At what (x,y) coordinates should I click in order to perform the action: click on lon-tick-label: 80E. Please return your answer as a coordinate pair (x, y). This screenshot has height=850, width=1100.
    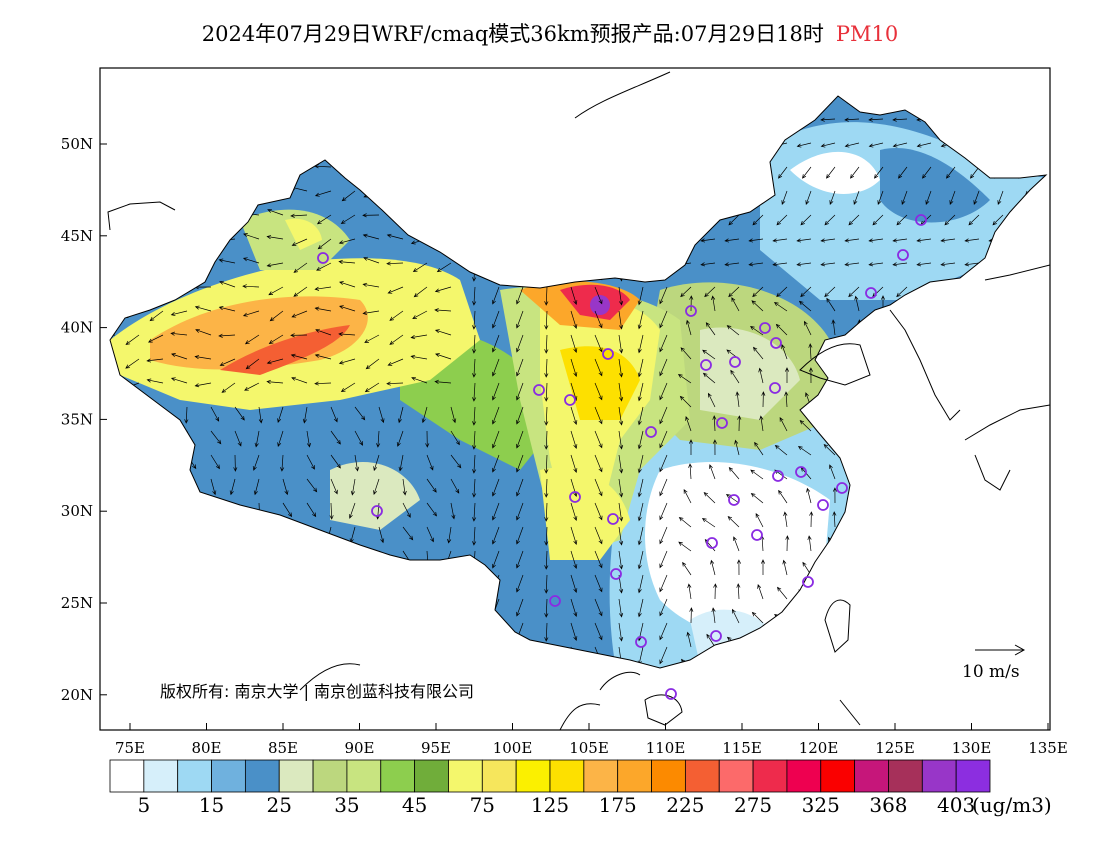
    Looking at the image, I should click on (206, 748).